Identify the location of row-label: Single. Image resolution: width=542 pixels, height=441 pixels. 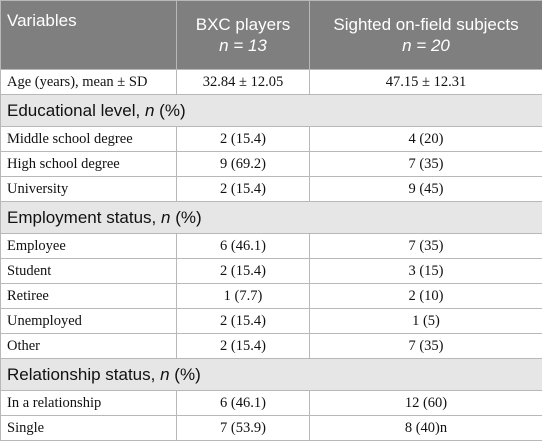
(89, 428).